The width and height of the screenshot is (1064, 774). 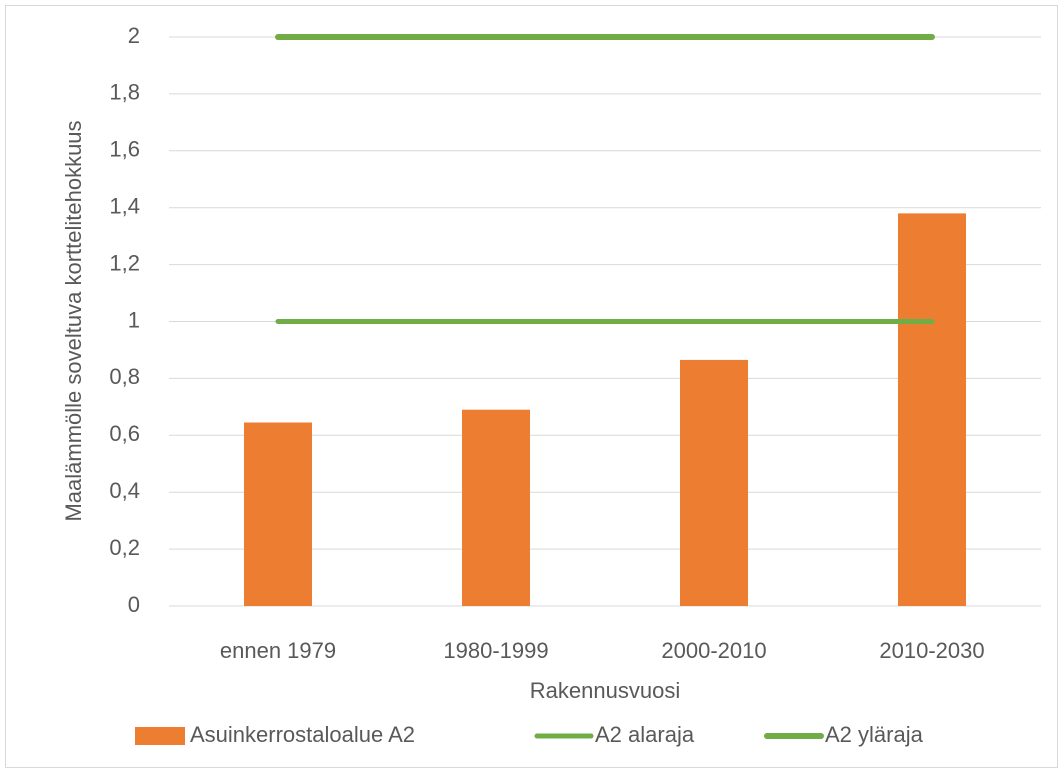 I want to click on x-tick-label: ennen 1979, so click(x=278, y=650).